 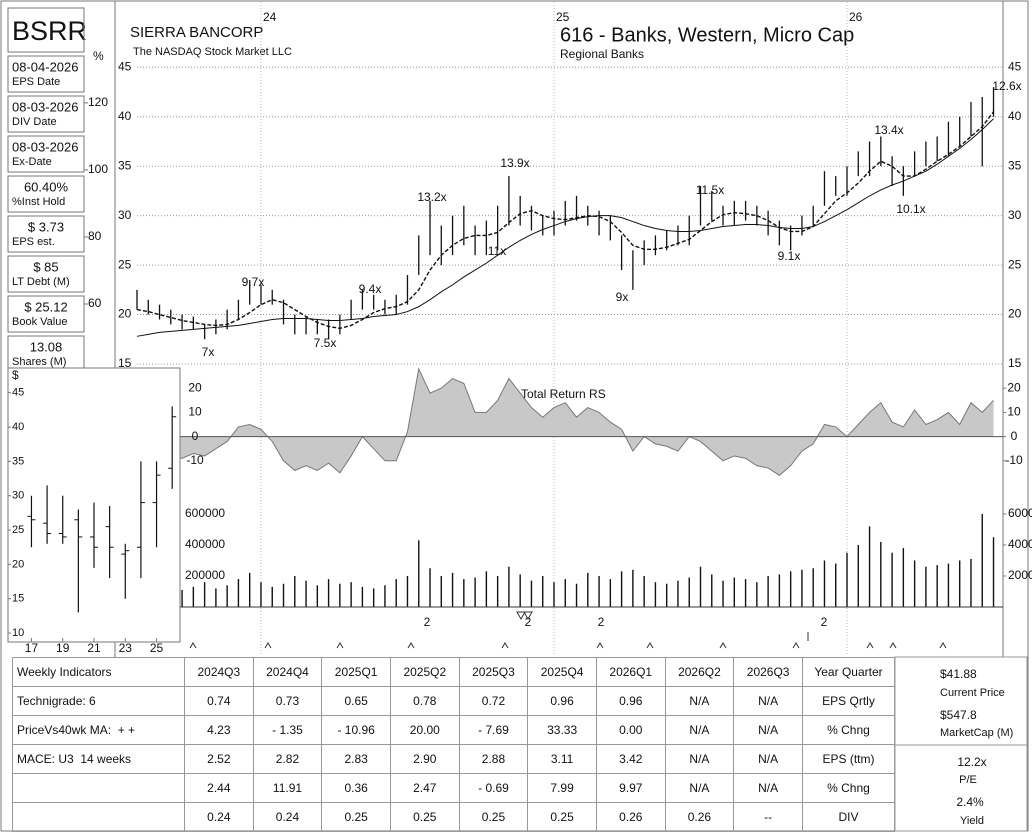 What do you see at coordinates (707, 35) in the screenshot?
I see `industry-group: 616 - Banks, Western, Micro Cap` at bounding box center [707, 35].